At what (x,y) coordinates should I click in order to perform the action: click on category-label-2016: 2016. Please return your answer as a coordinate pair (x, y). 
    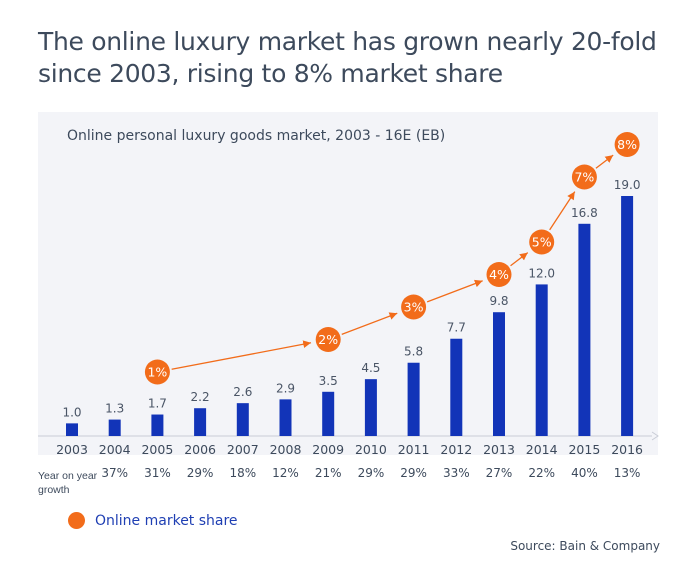
    Looking at the image, I should click on (627, 449).